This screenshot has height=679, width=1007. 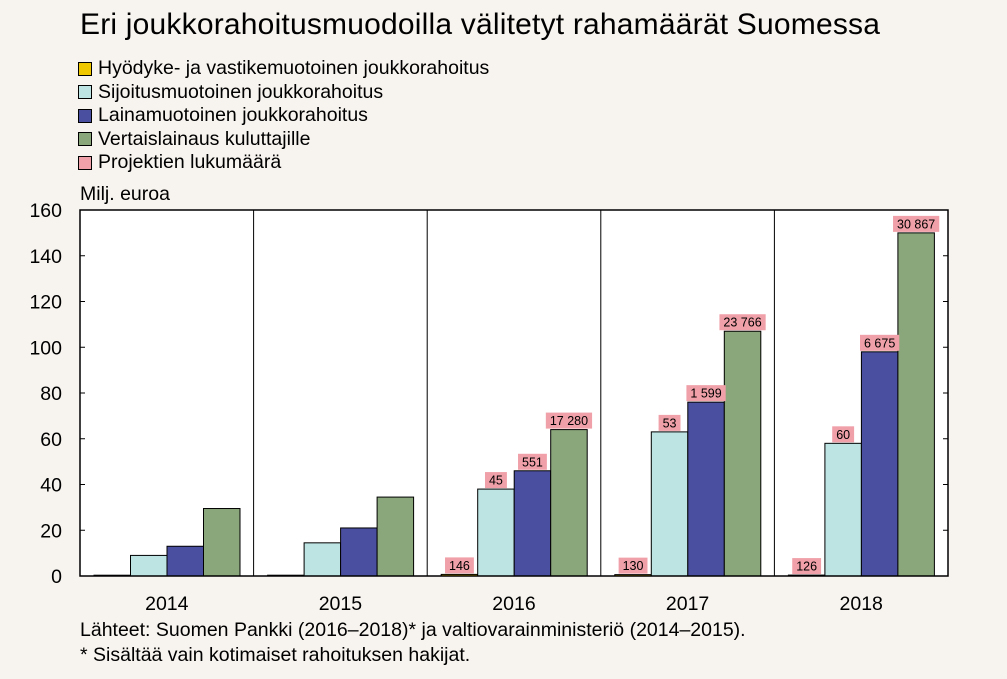 I want to click on legend-item-sijoitus: Sijoitusmuotoinen joukkorahoitus, so click(x=283, y=93).